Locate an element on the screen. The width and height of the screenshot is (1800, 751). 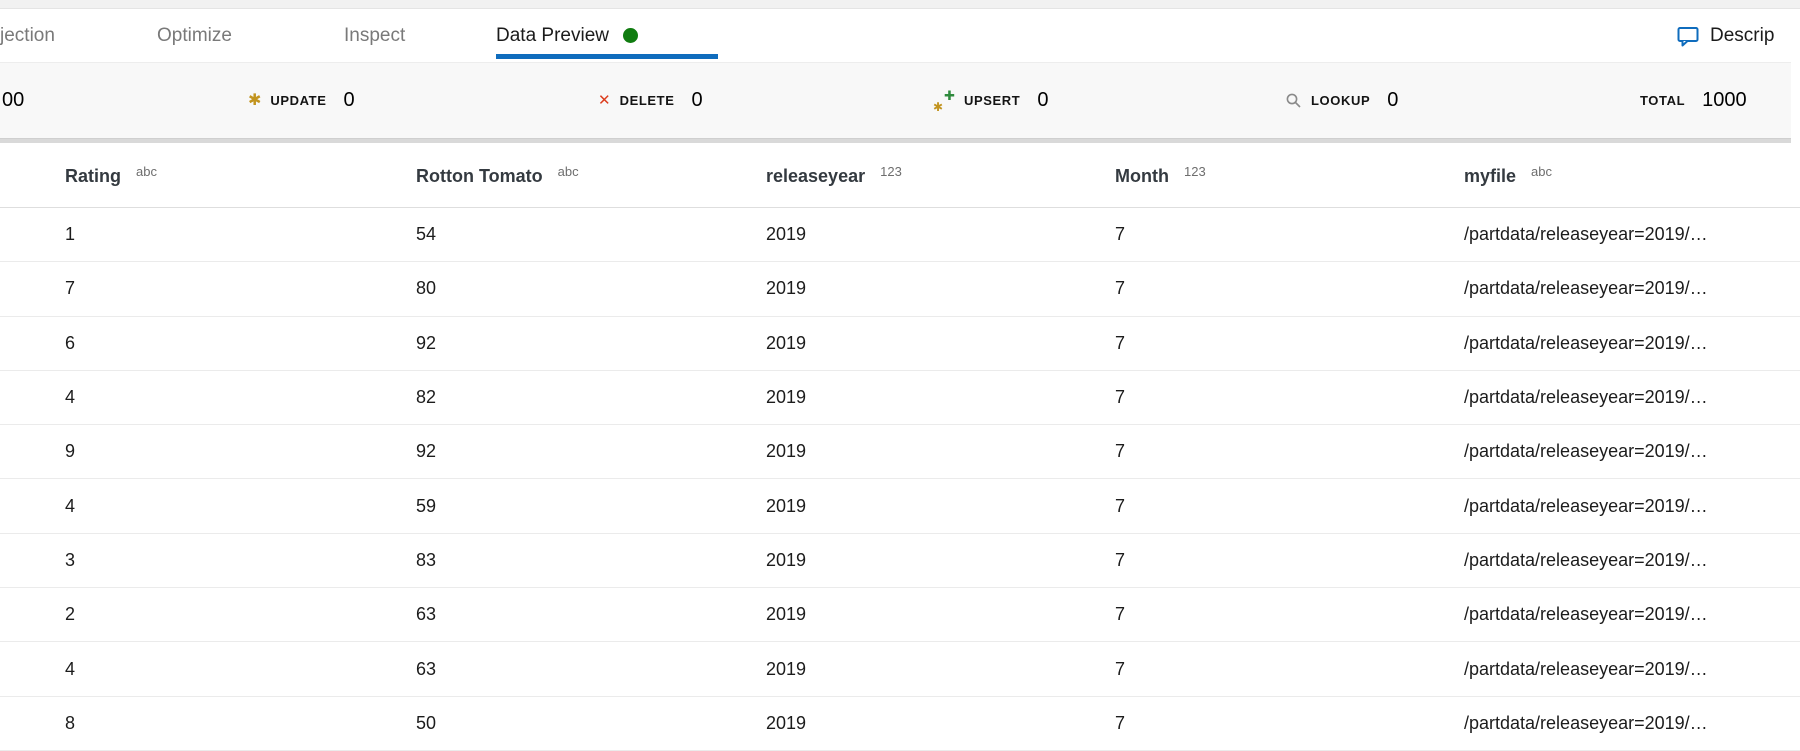
table-cell: 59 is located at coordinates (426, 505).